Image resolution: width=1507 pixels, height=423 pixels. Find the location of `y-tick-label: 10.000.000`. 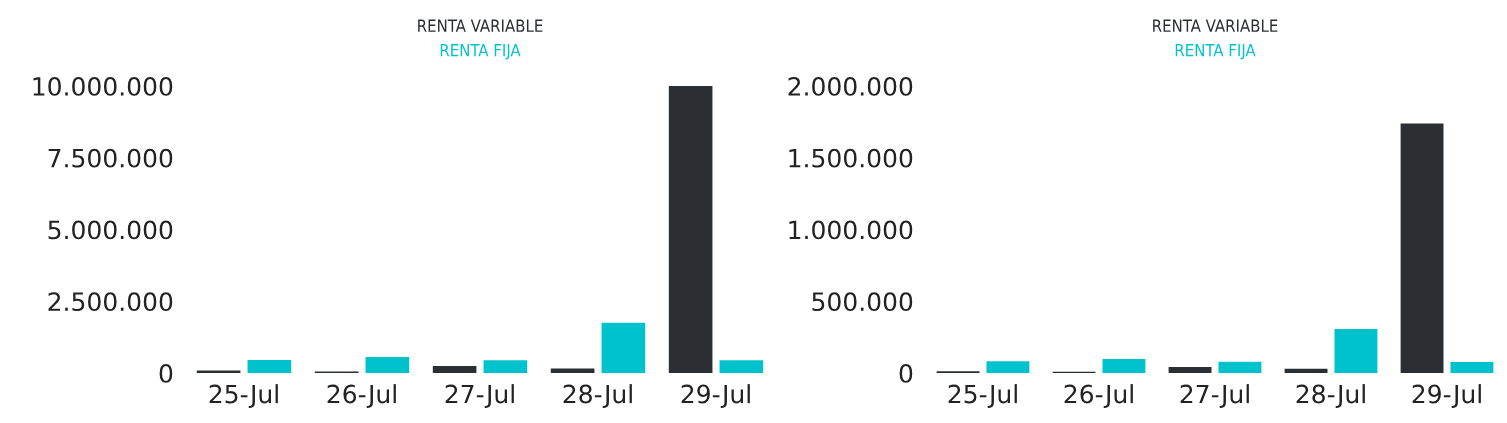

y-tick-label: 10.000.000 is located at coordinates (103, 86).